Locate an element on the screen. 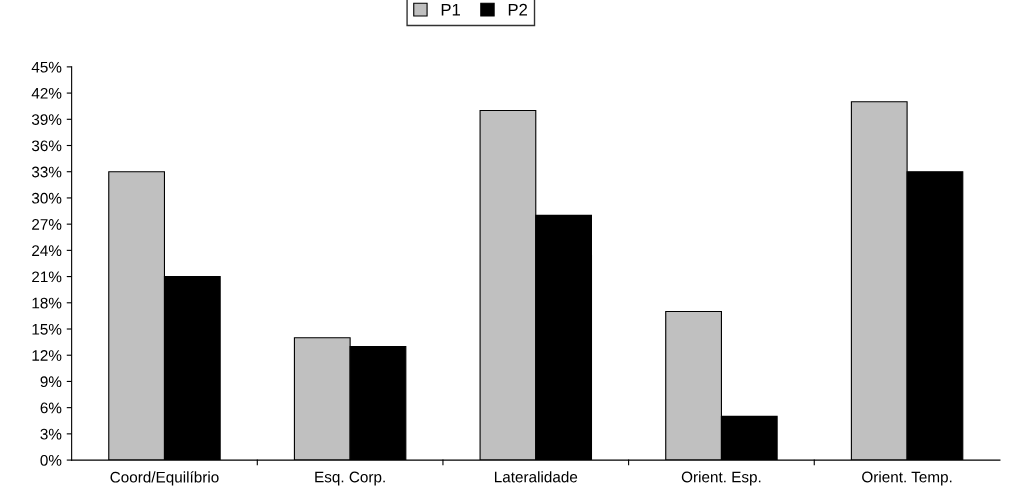 This screenshot has width=1009, height=499. y-tick-label: 18% is located at coordinates (47, 303).